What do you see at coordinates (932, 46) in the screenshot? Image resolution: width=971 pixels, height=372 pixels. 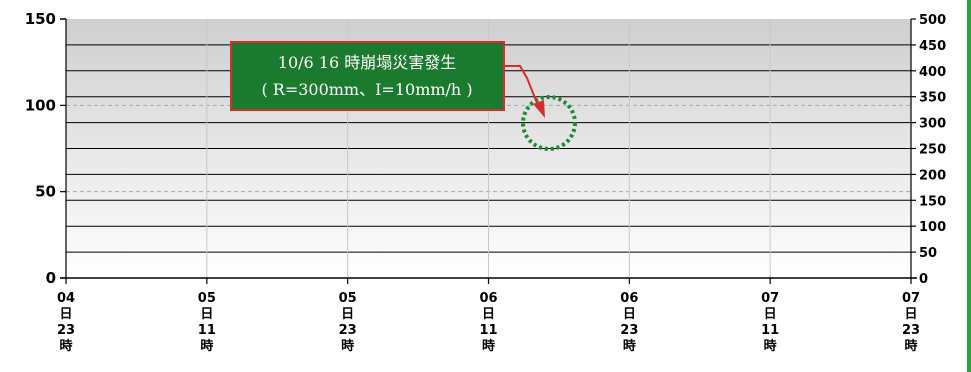 I see `right-tick-label: 450` at bounding box center [932, 46].